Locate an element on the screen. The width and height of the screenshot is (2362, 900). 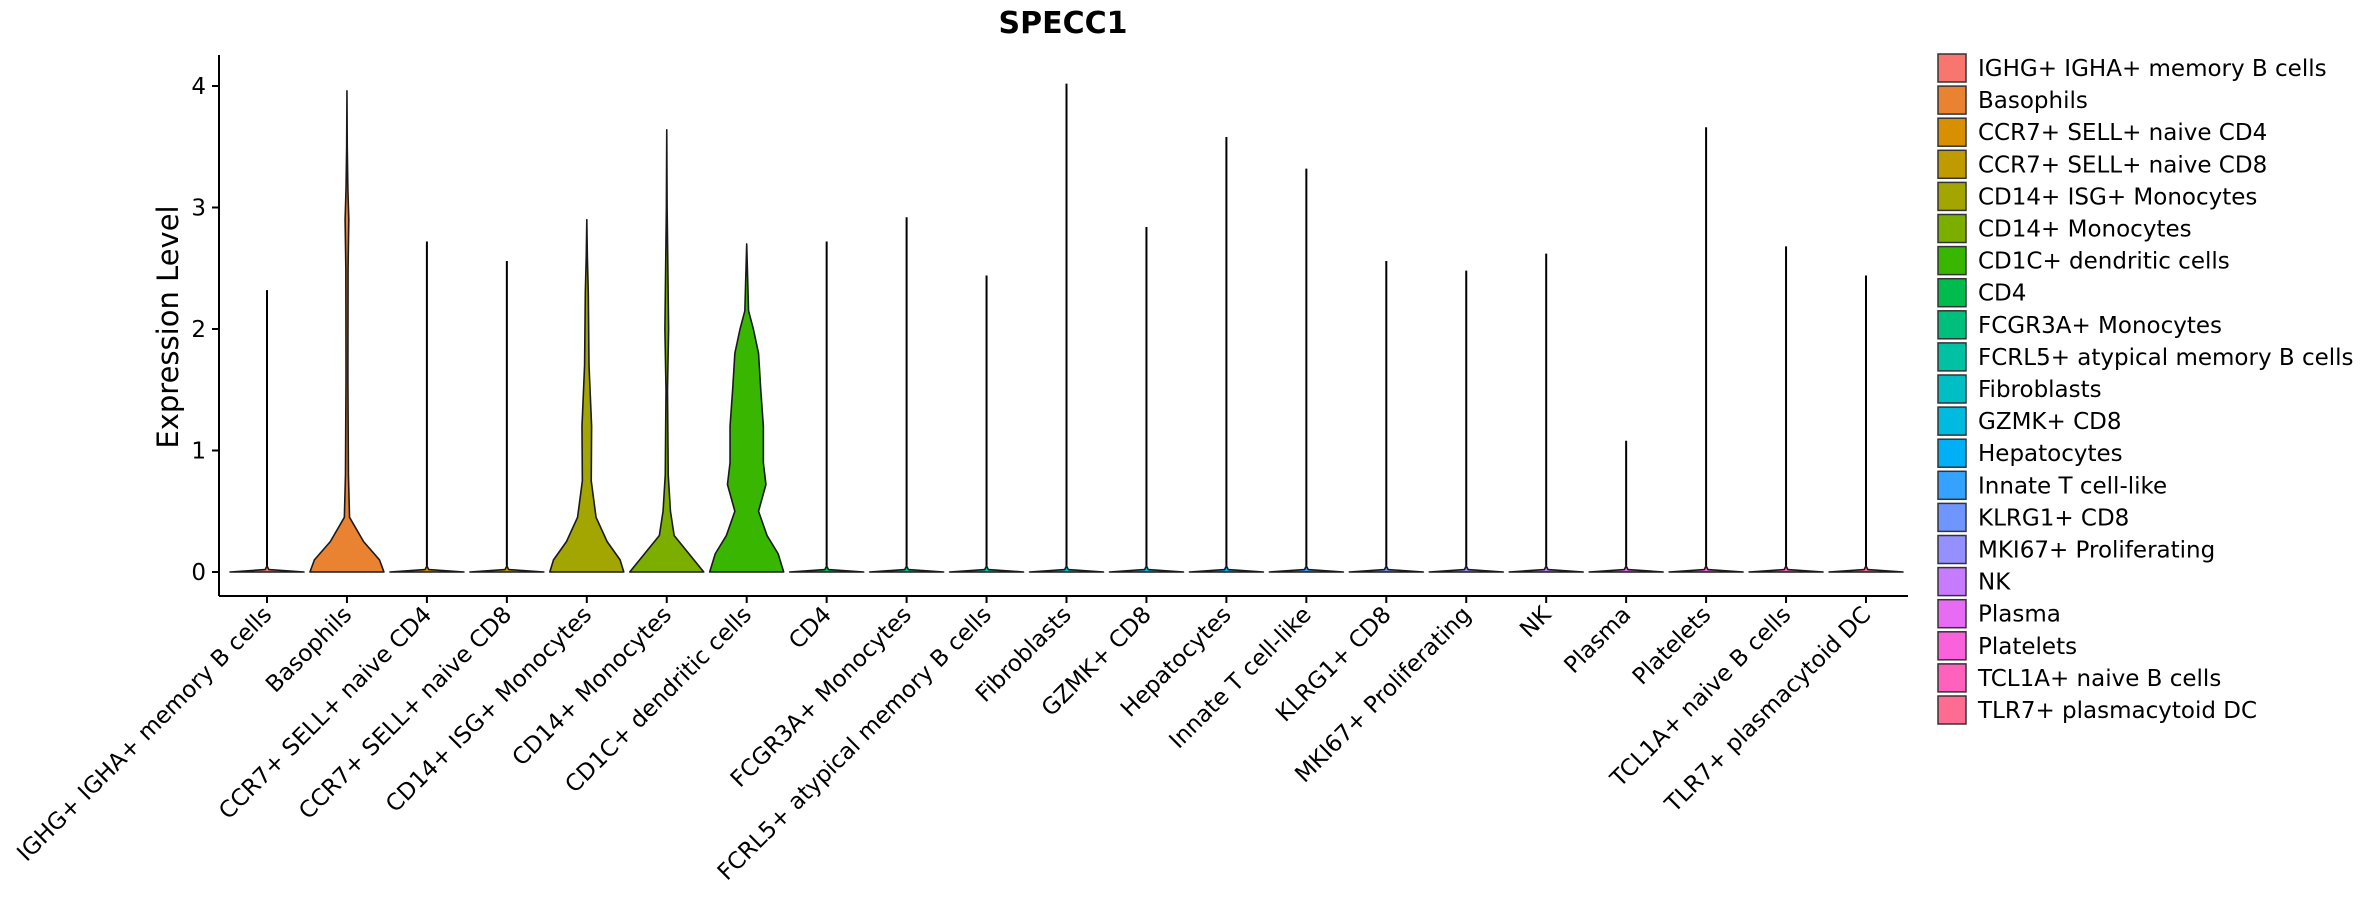
legend-item: Fibroblasts is located at coordinates (2019, 389).